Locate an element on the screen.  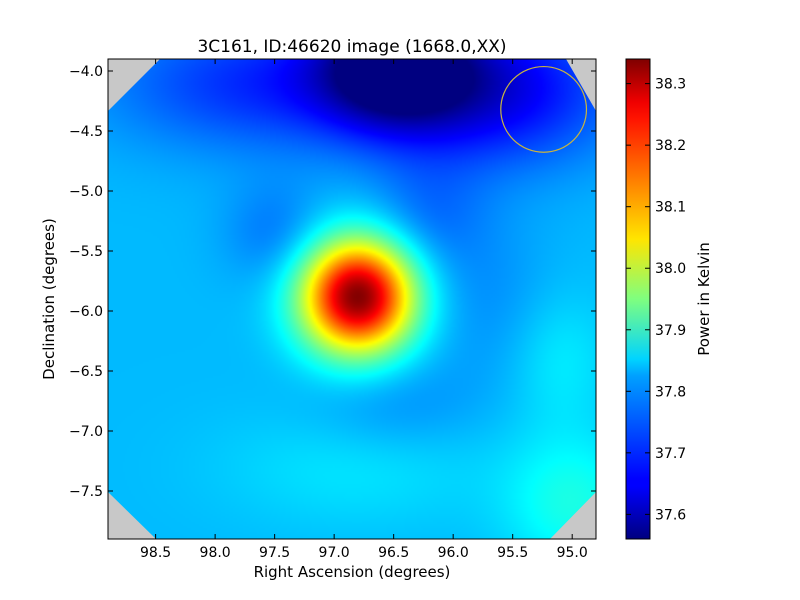
y-tick-label: −7.0 is located at coordinates (86, 432).